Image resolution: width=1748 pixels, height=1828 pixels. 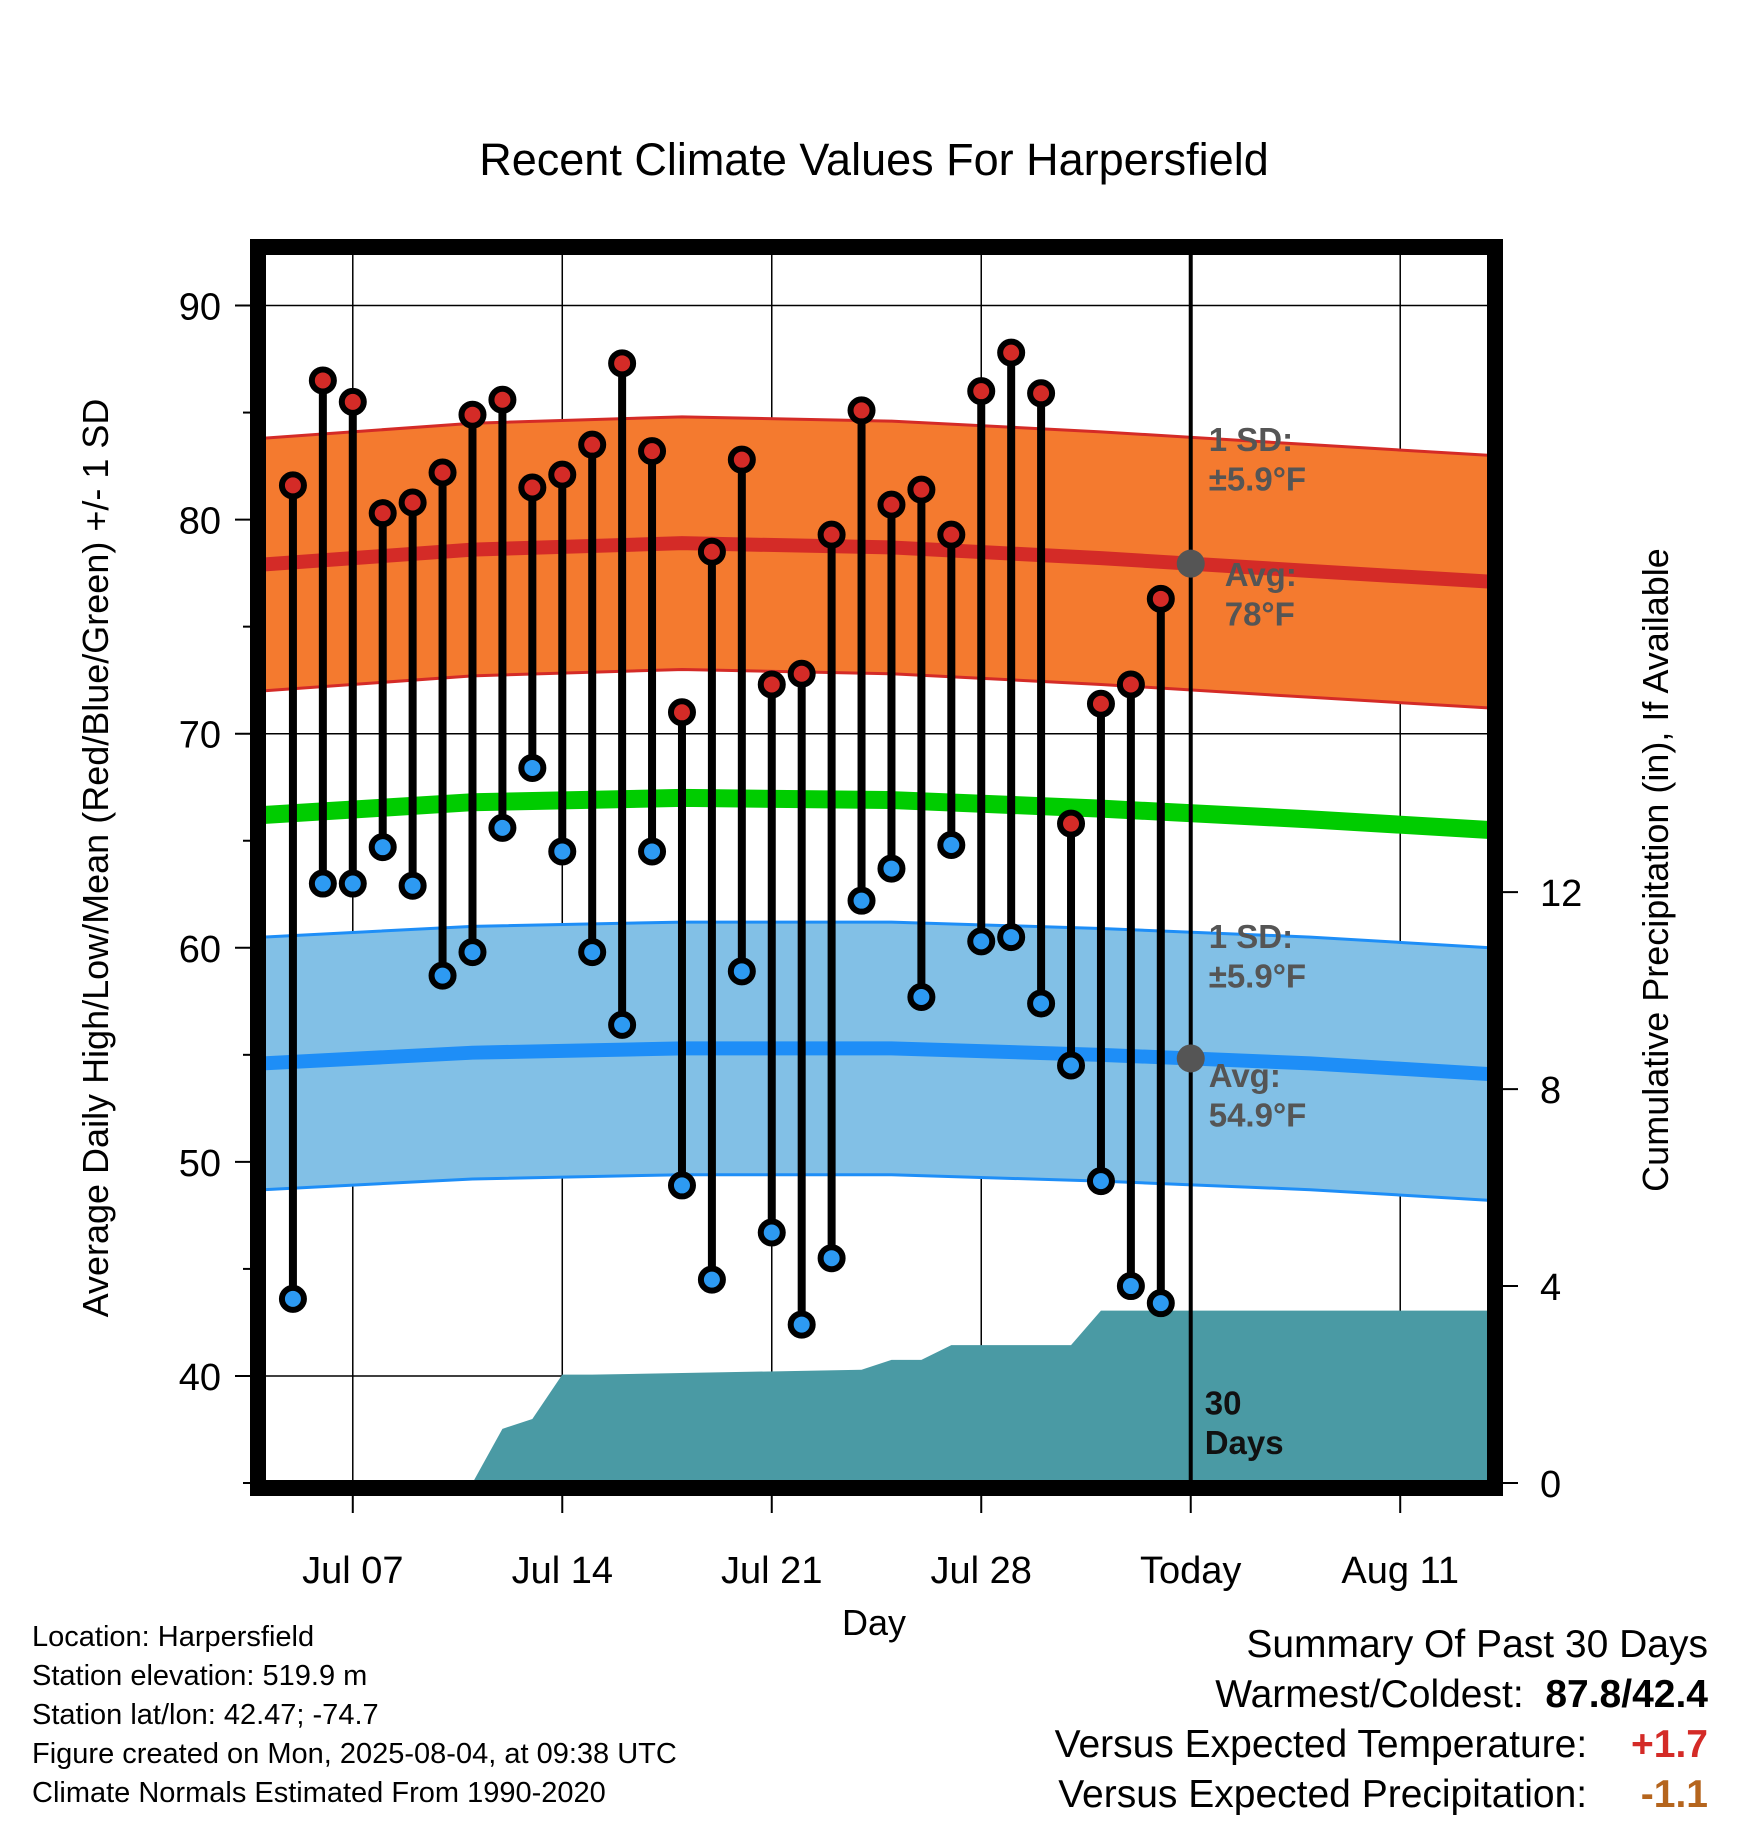 I want to click on warm-cold-value: 87.8/42.4, so click(x=1626, y=1694).